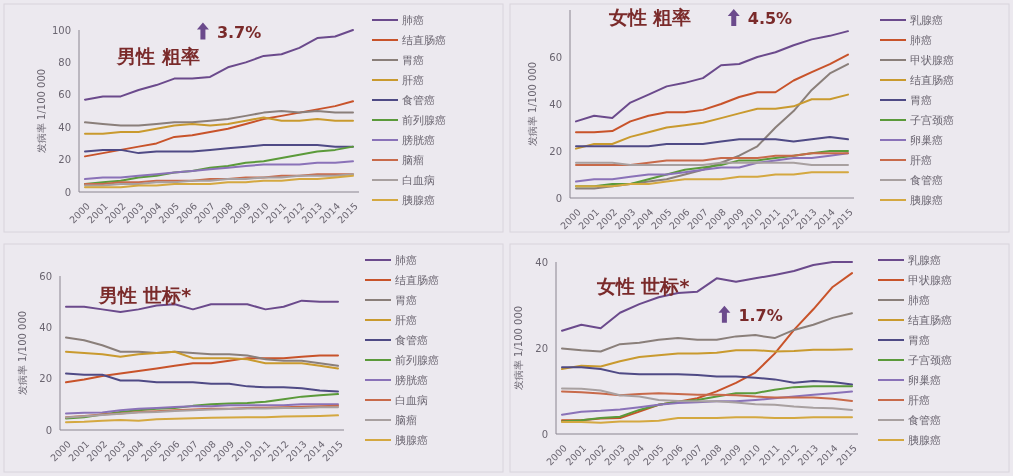  Describe the element at coordinates (144, 295) in the screenshot. I see `text: 男性 世标*` at that location.